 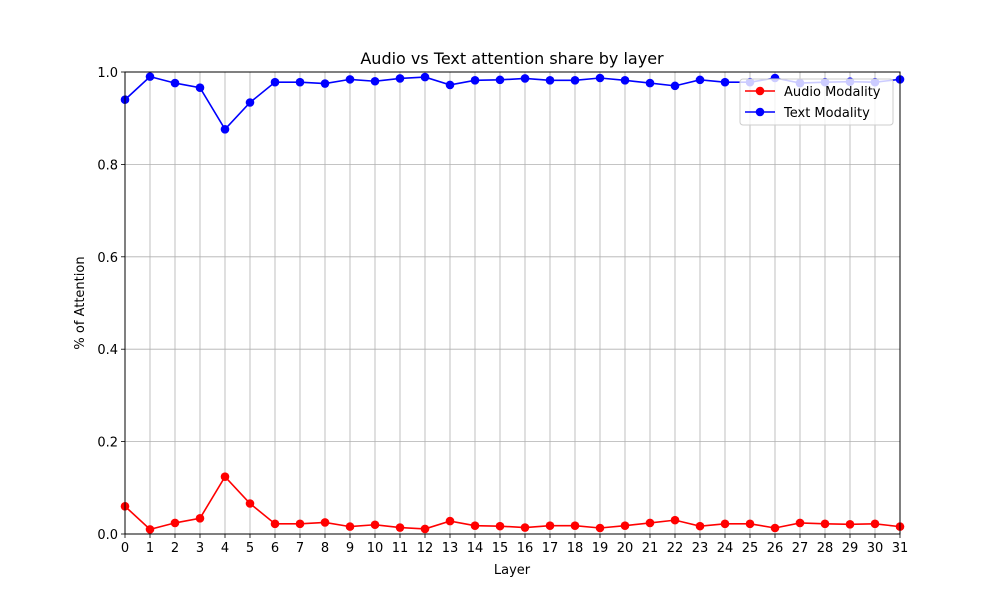 What do you see at coordinates (900, 548) in the screenshot?
I see `x-tick-label: 31` at bounding box center [900, 548].